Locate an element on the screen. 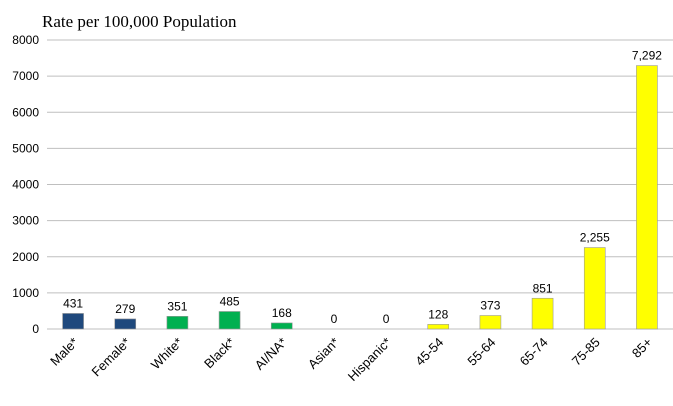  y-tick-label: 0 is located at coordinates (35, 329).